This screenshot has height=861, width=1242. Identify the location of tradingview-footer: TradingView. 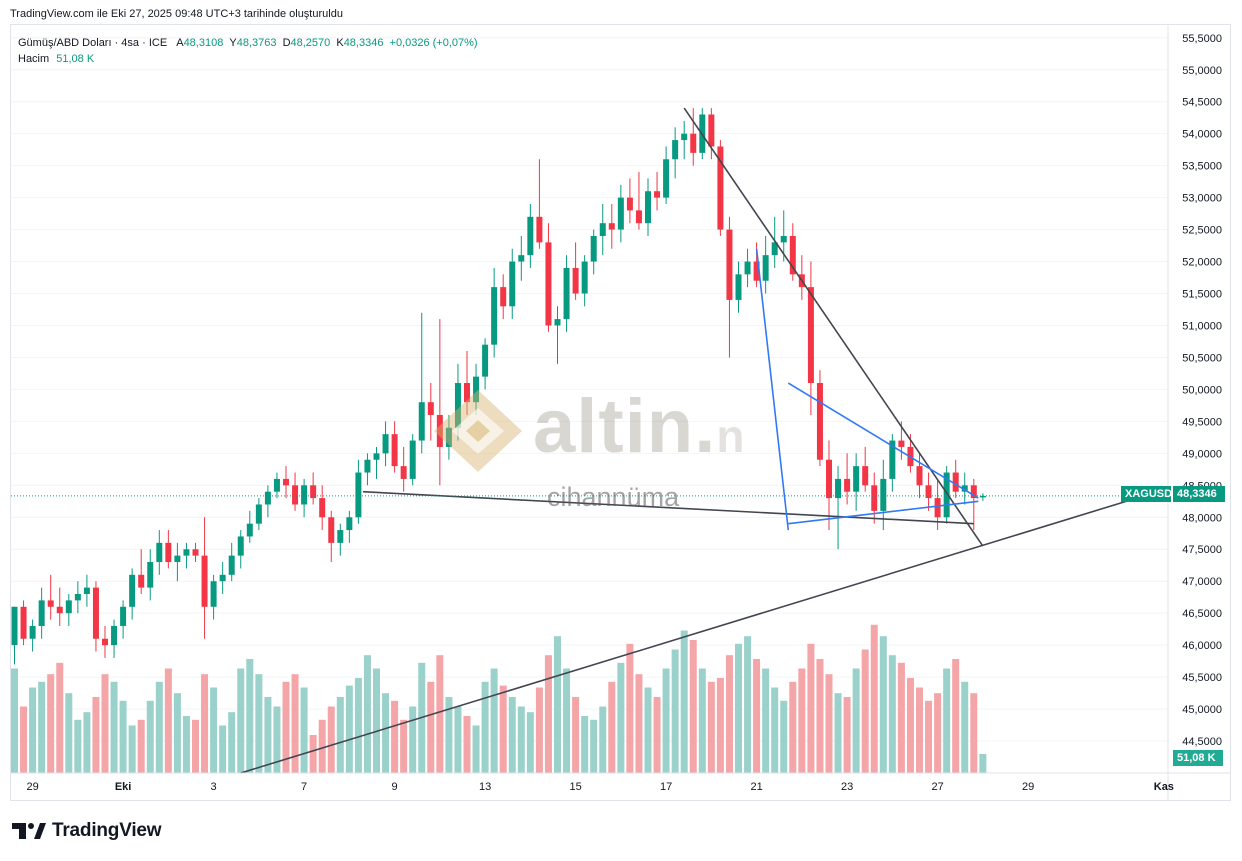
(87, 831).